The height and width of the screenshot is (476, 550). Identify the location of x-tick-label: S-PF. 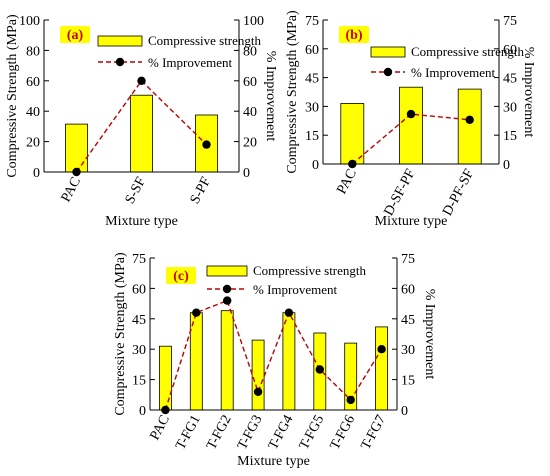
(201, 191).